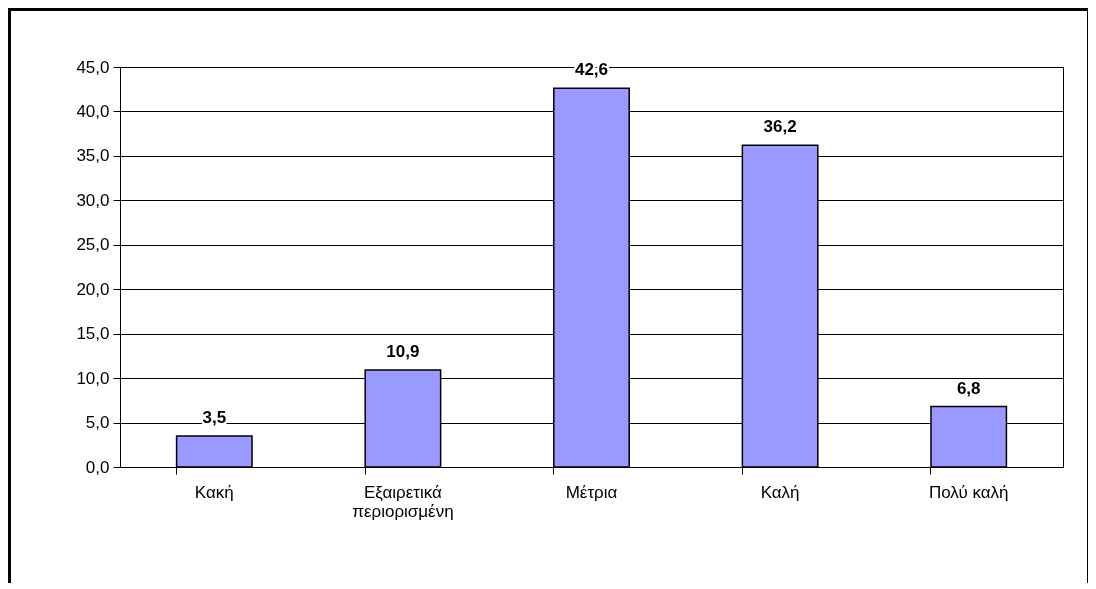 This screenshot has height=589, width=1096. Describe the element at coordinates (93, 334) in the screenshot. I see `y-tick-label: 15,0` at that location.